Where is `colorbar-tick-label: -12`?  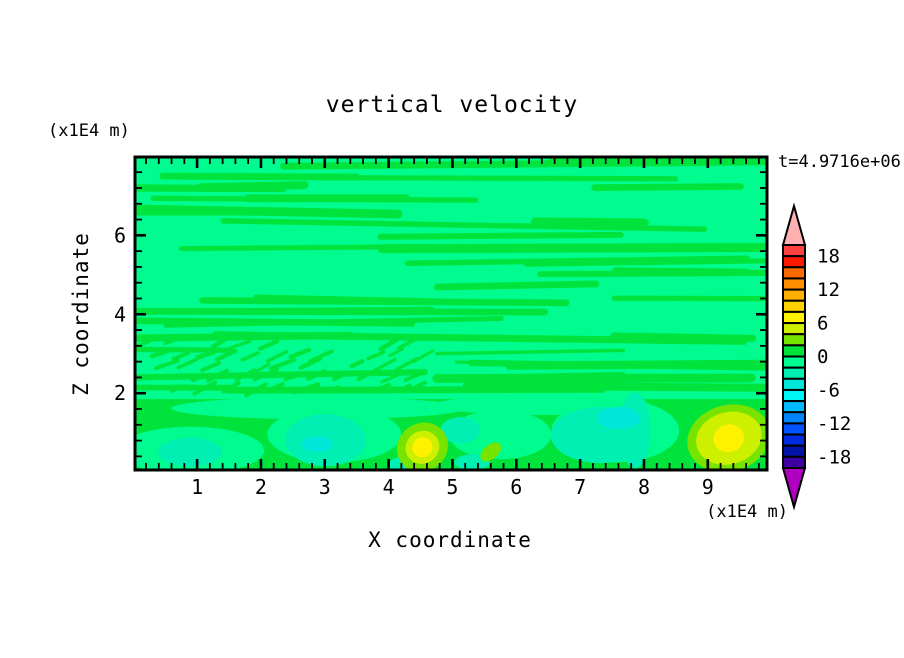 colorbar-tick-label: -12 is located at coordinates (834, 424).